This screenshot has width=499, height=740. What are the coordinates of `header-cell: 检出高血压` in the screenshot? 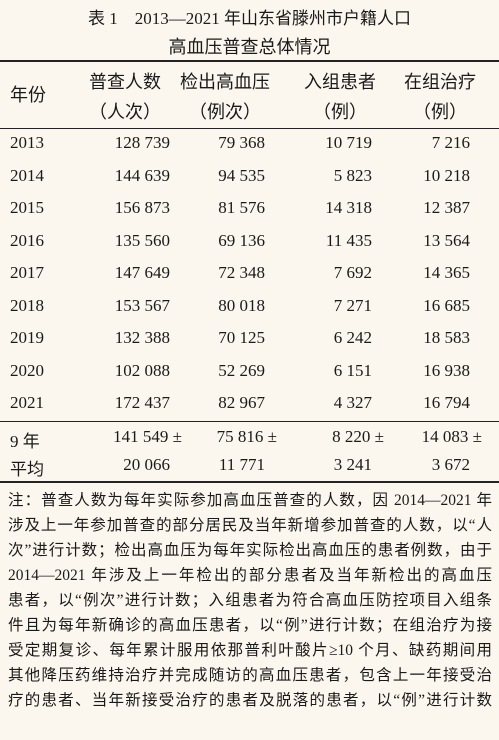 It's located at (225, 82).